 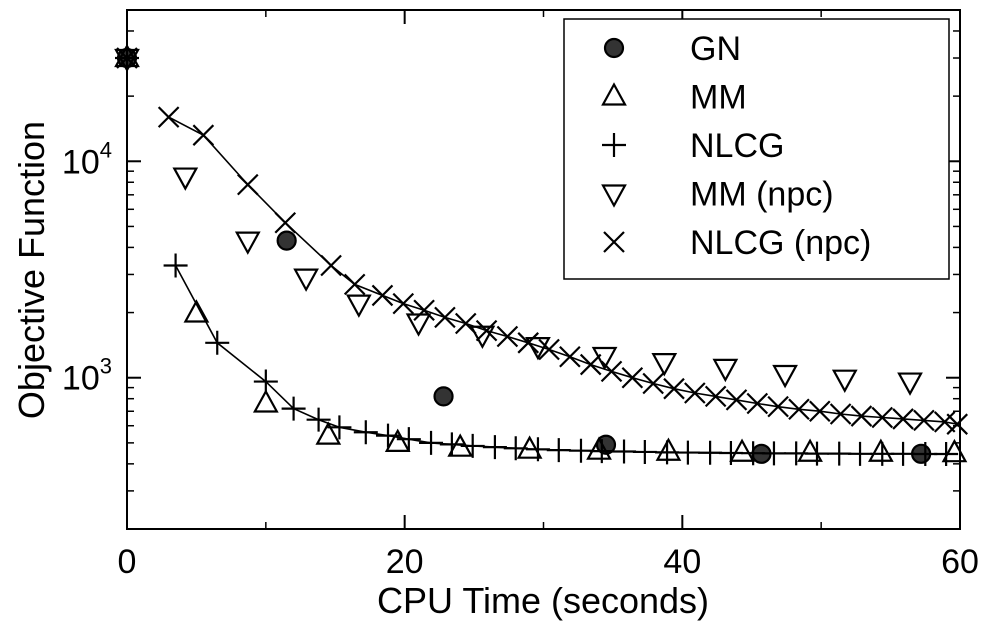 What do you see at coordinates (614, 196) in the screenshot?
I see `legend-marker-mm-npc` at bounding box center [614, 196].